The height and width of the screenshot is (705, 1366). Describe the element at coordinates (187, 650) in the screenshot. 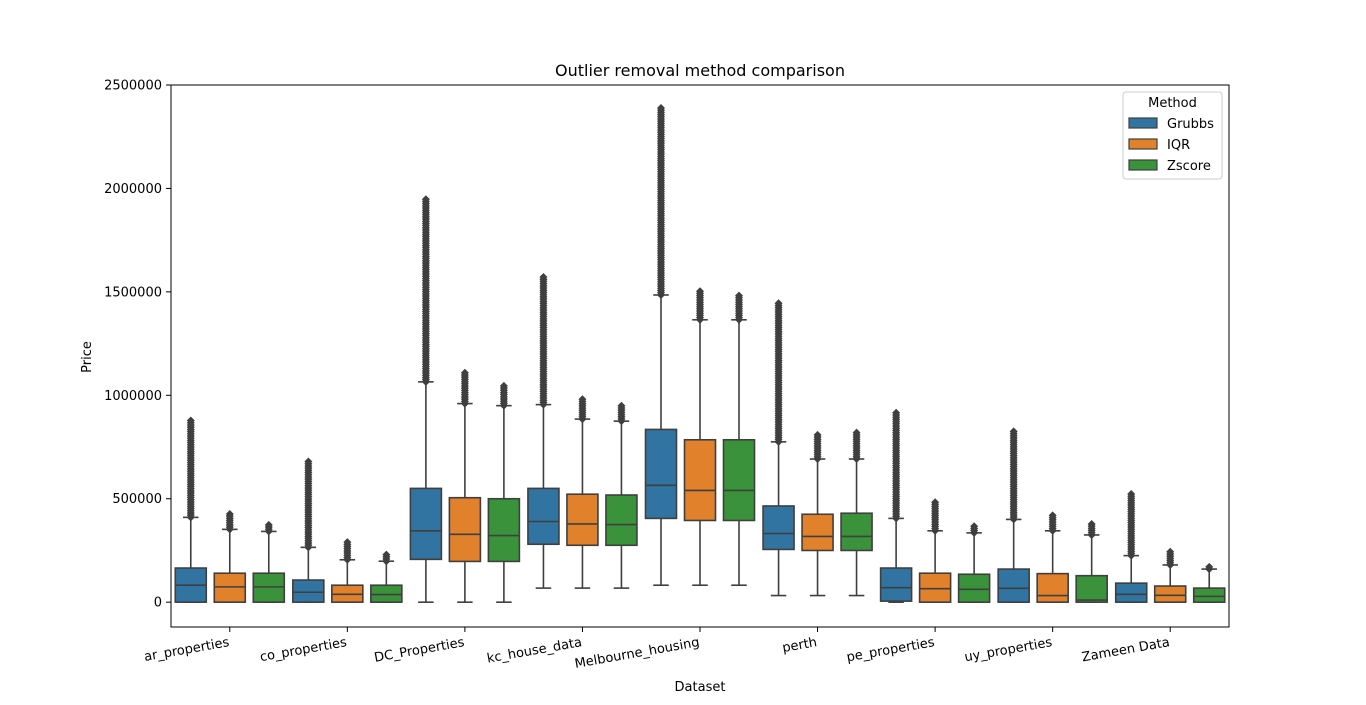

I see `x-tick-label: ar_properties` at that location.